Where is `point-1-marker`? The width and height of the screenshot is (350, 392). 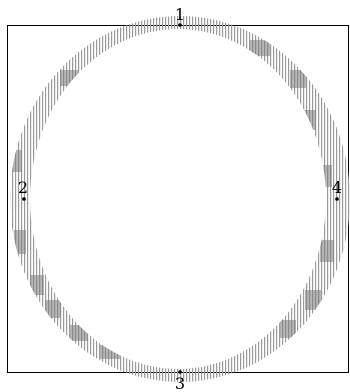 point-1-marker is located at coordinates (180, 25).